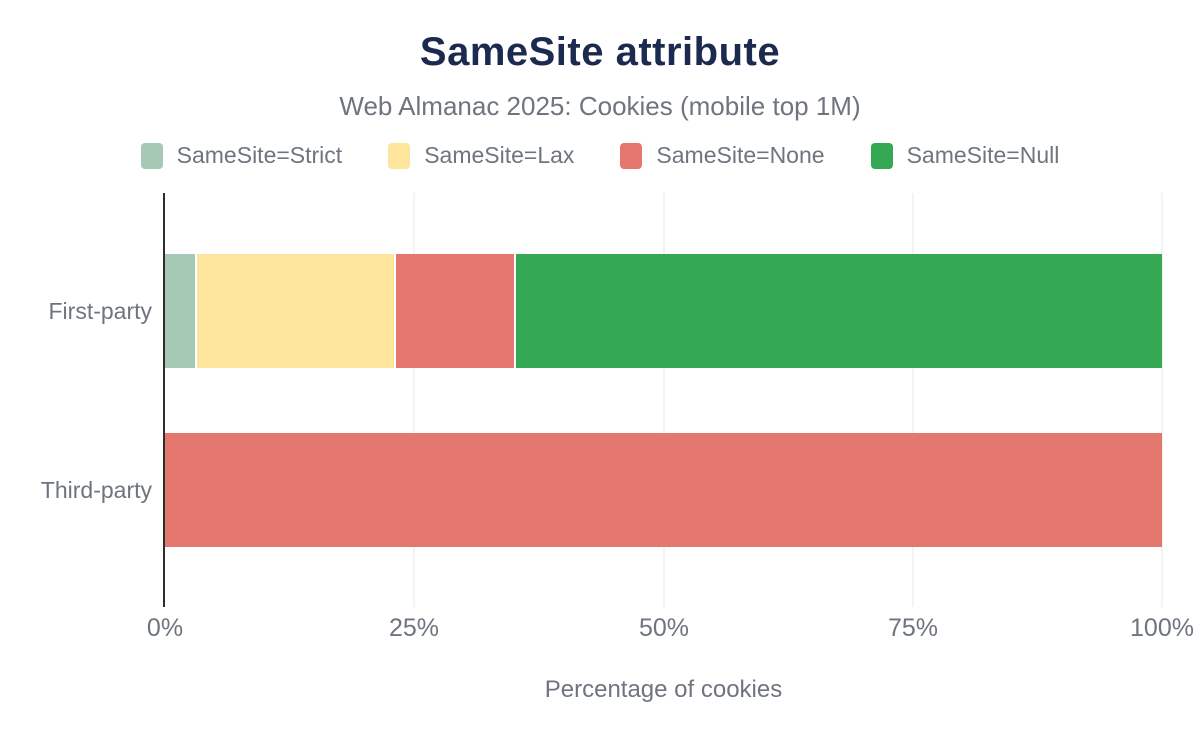 The width and height of the screenshot is (1200, 742). I want to click on legend-swatch-strict-icon, so click(151, 155).